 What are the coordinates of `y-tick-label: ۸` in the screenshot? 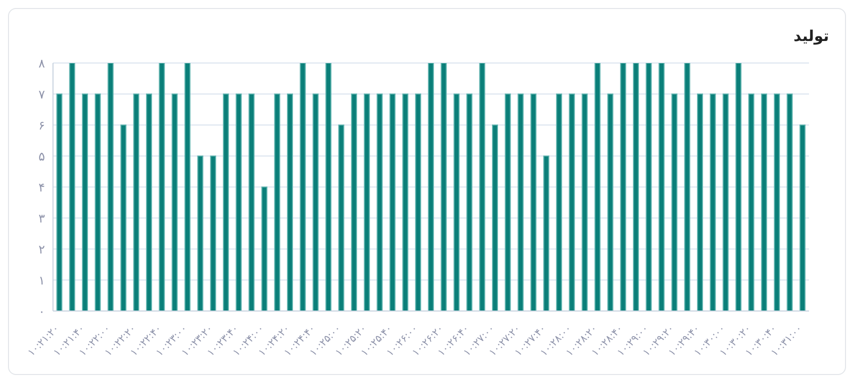 It's located at (42, 63).